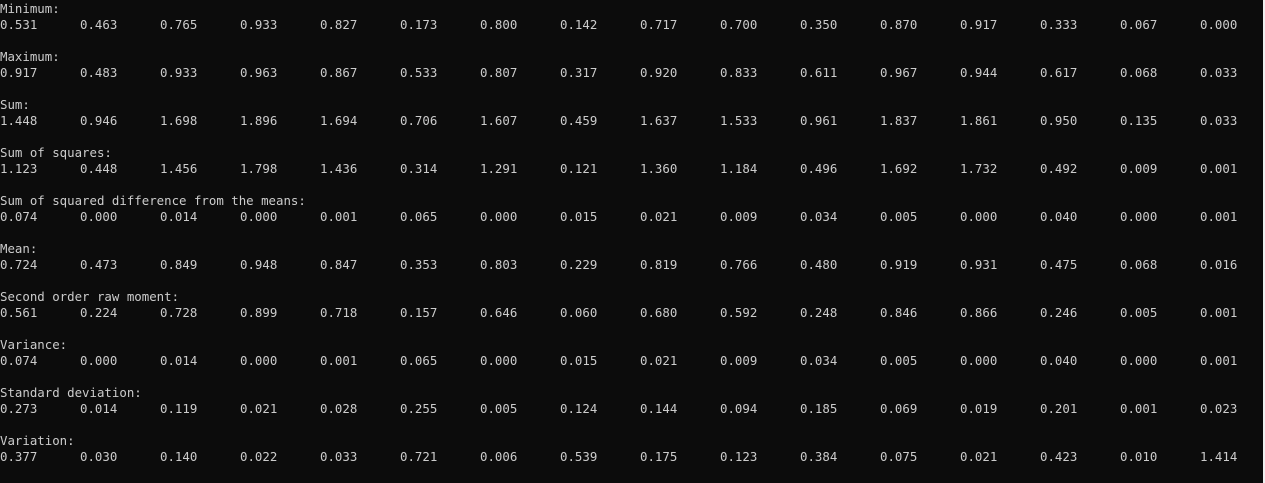 This screenshot has width=1265, height=483. Describe the element at coordinates (579, 456) in the screenshot. I see `stat-value: 0.539` at that location.